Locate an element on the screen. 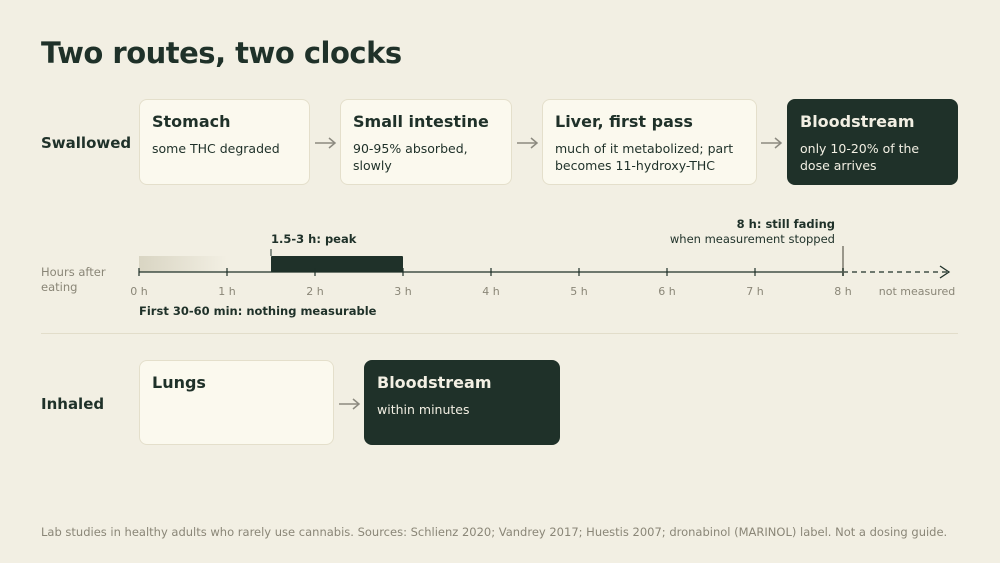  timeline-axis-label: Hours after eating is located at coordinates (73, 279).